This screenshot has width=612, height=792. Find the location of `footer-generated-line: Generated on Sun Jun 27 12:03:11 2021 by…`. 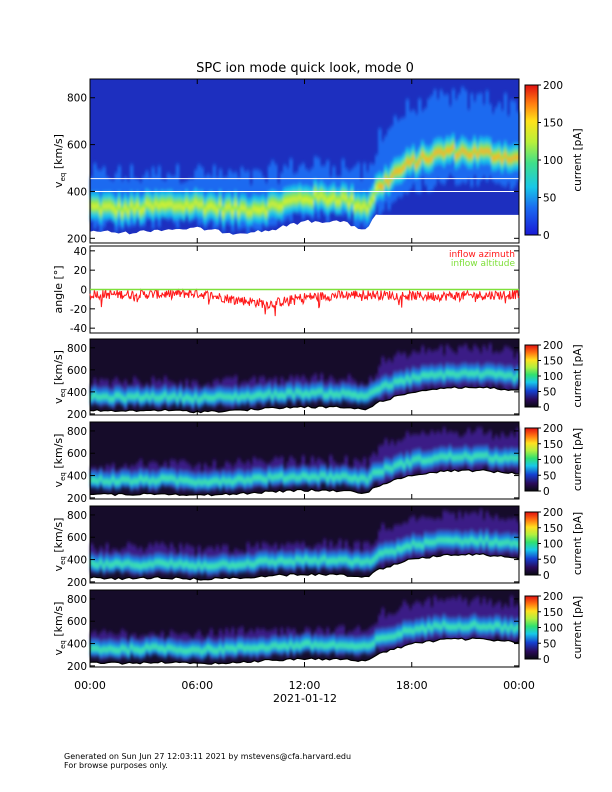

footer-generated-line: Generated on Sun Jun 27 12:03:11 2021 by… is located at coordinates (208, 756).